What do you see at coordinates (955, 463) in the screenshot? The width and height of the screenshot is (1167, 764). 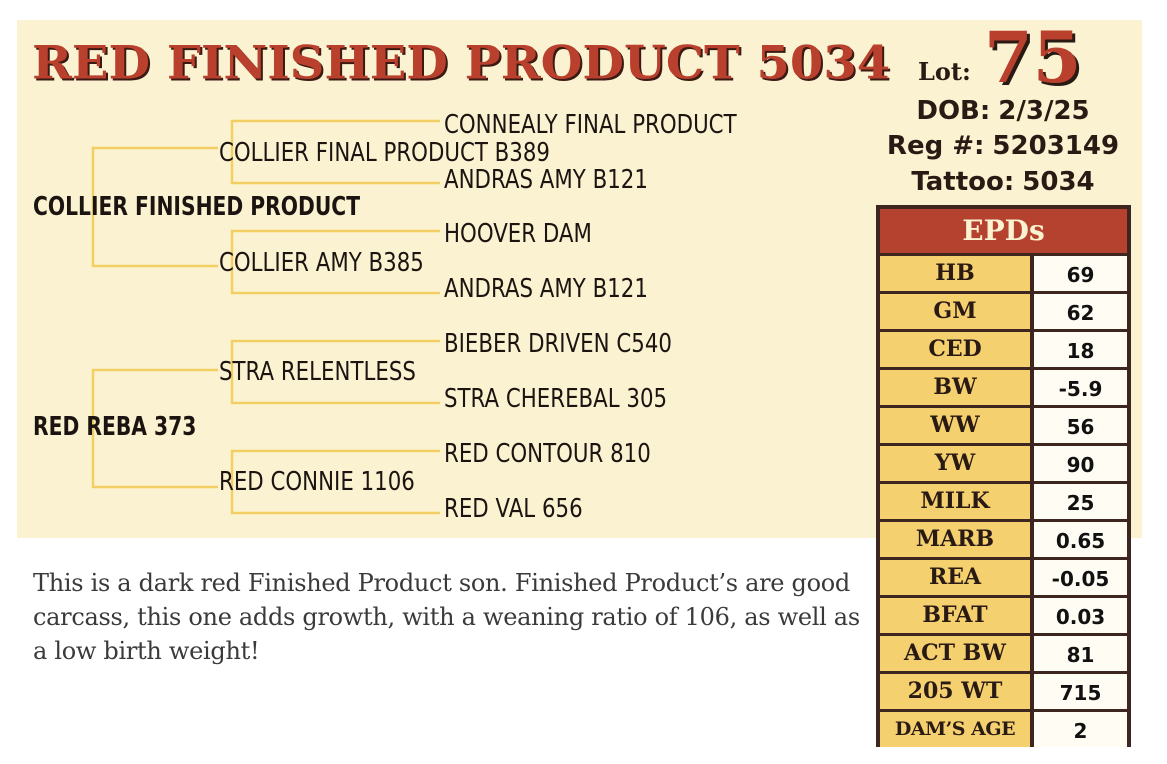 I see `epd-label: YW` at bounding box center [955, 463].